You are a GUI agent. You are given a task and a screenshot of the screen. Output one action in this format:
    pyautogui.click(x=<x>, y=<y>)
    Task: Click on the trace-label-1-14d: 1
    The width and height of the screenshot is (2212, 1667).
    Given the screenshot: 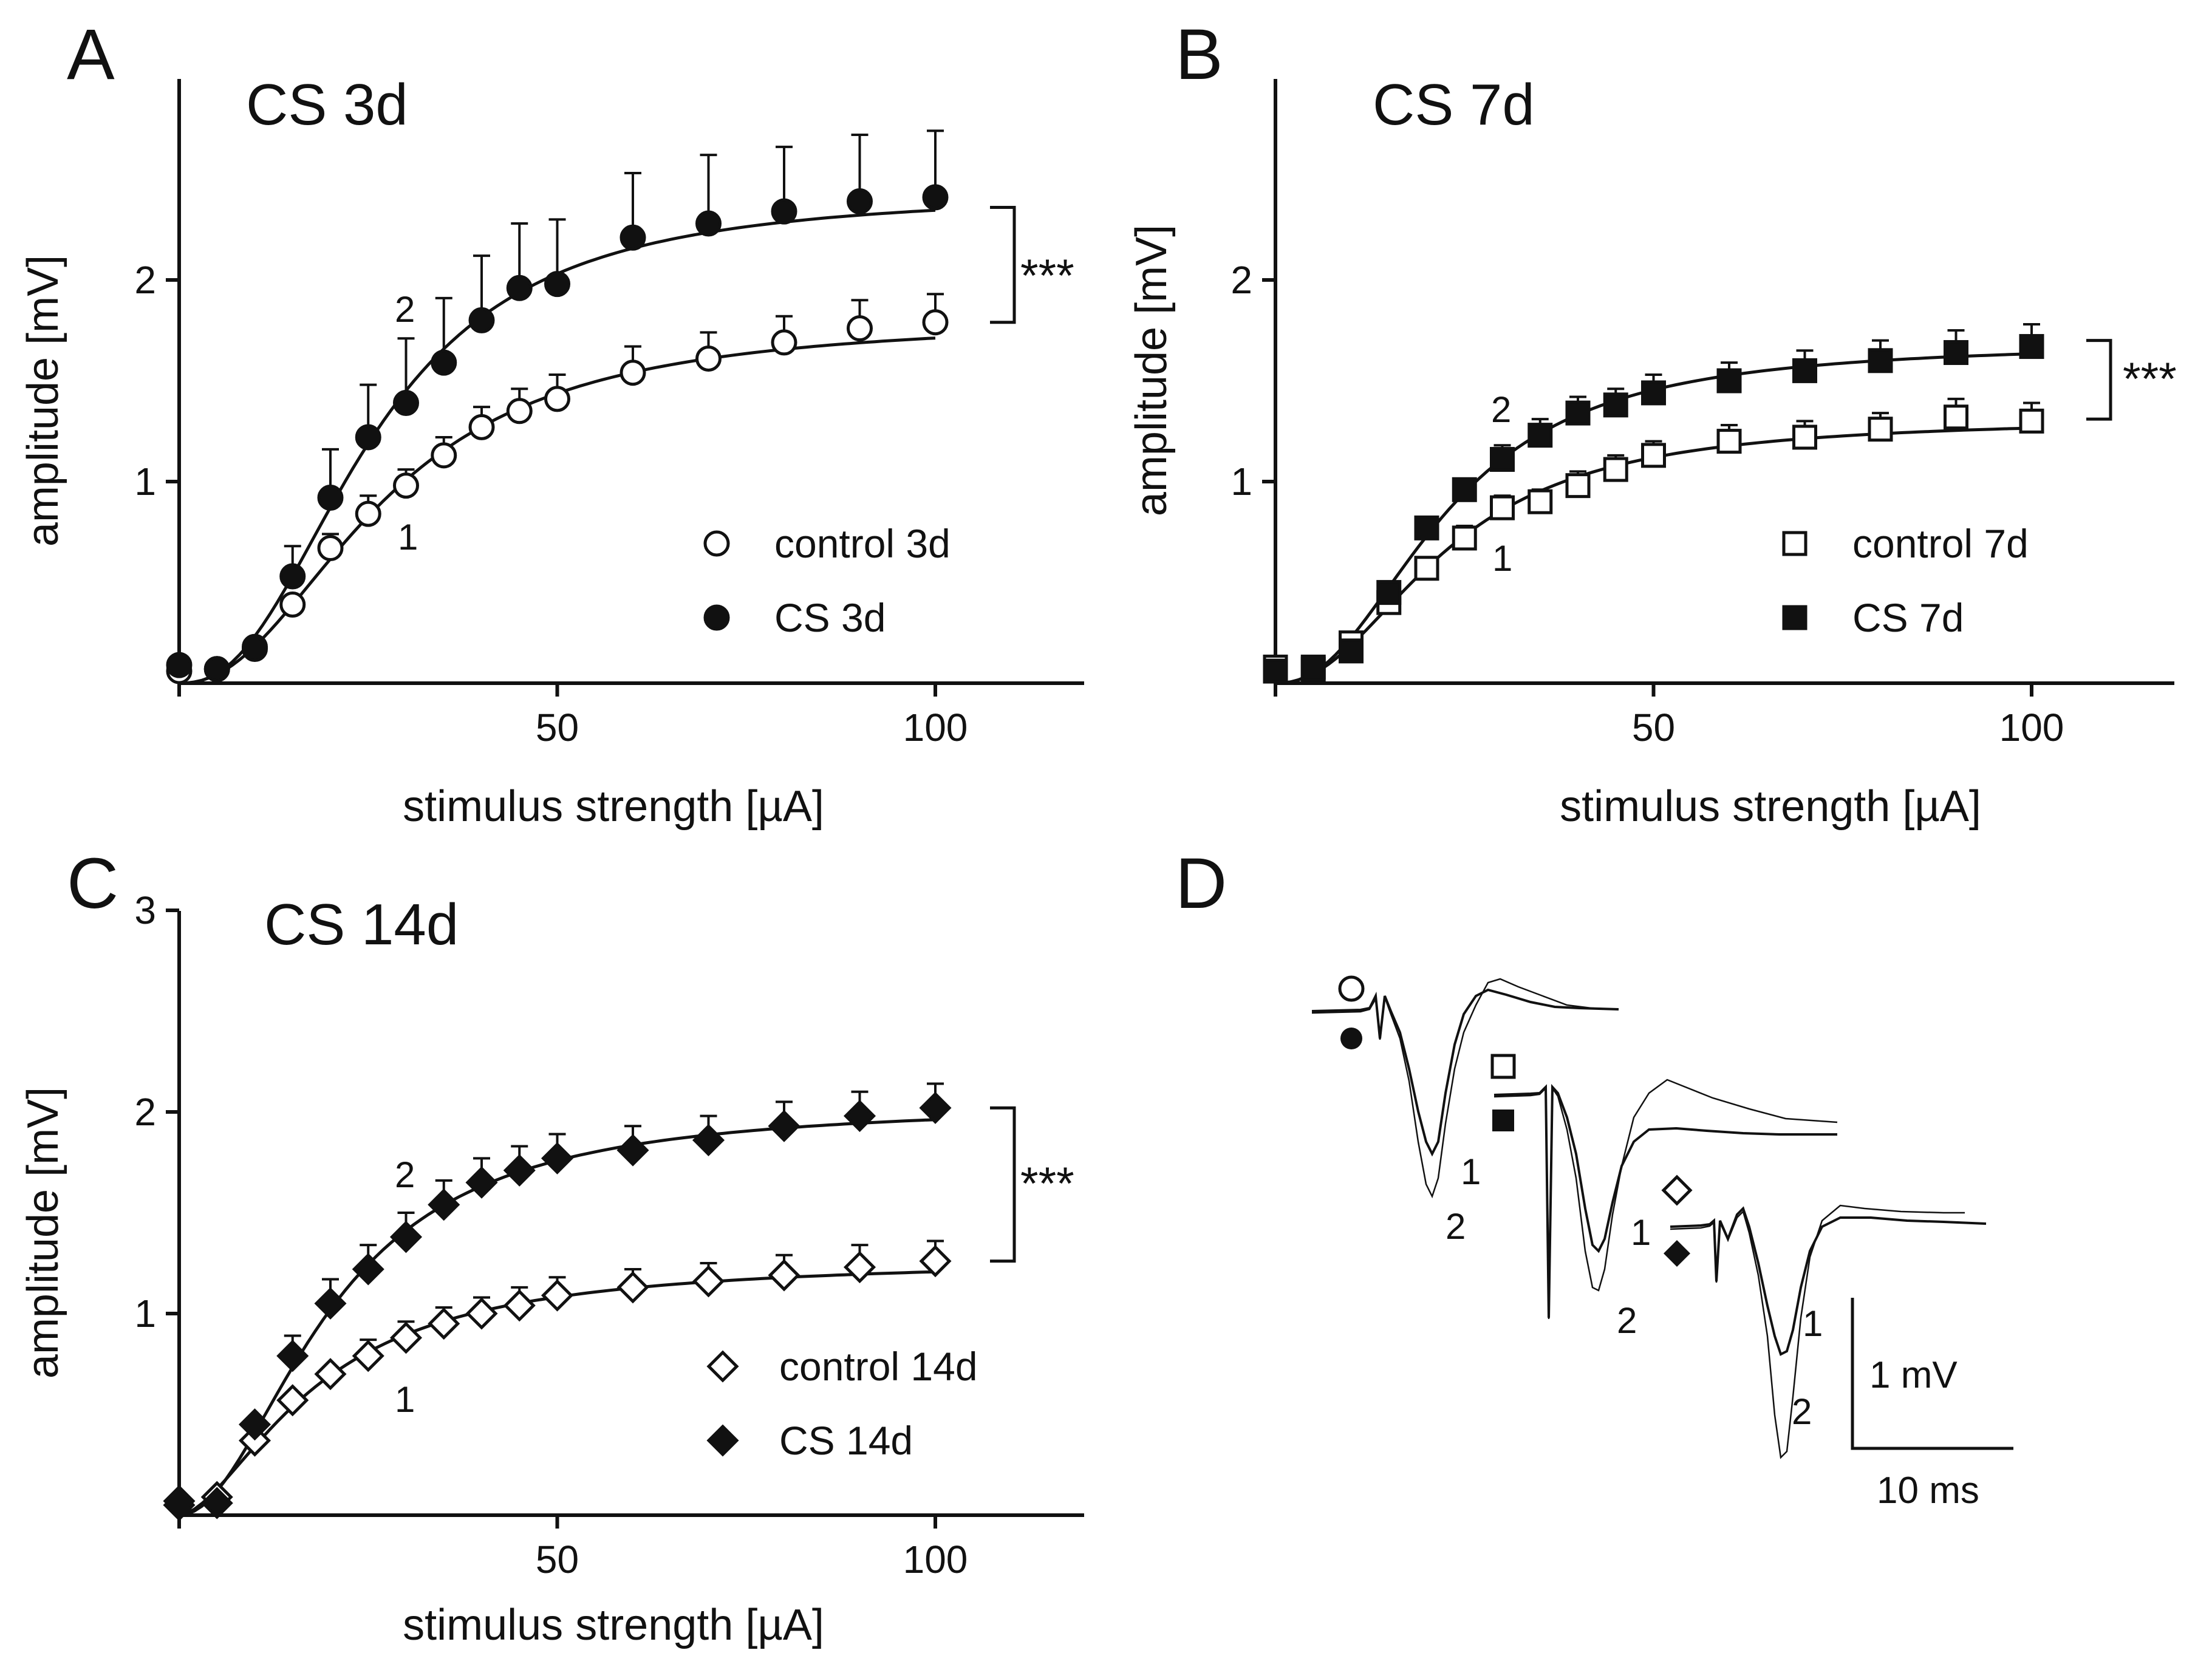 What is the action you would take?
    pyautogui.click(x=1813, y=1323)
    